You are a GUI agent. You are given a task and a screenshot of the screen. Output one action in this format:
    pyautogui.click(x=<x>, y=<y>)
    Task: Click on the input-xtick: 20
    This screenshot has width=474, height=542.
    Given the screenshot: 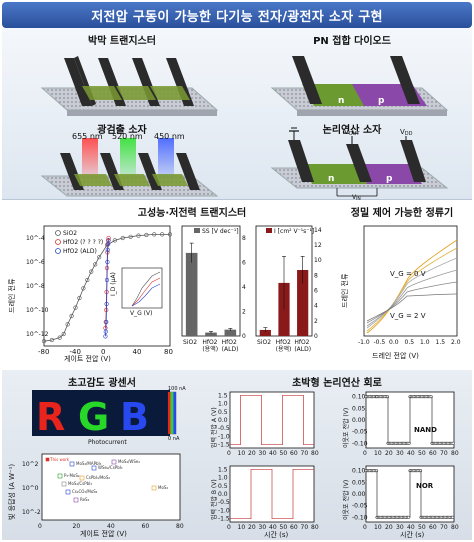 What is the action you would take?
    pyautogui.click(x=252, y=453)
    